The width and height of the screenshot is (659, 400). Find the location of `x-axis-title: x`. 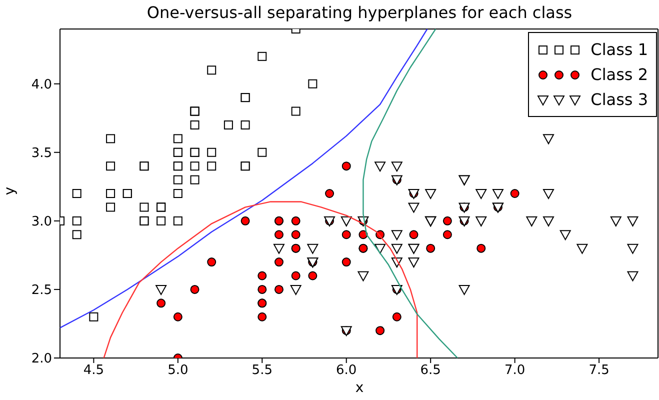

x-axis-title: x is located at coordinates (359, 388).